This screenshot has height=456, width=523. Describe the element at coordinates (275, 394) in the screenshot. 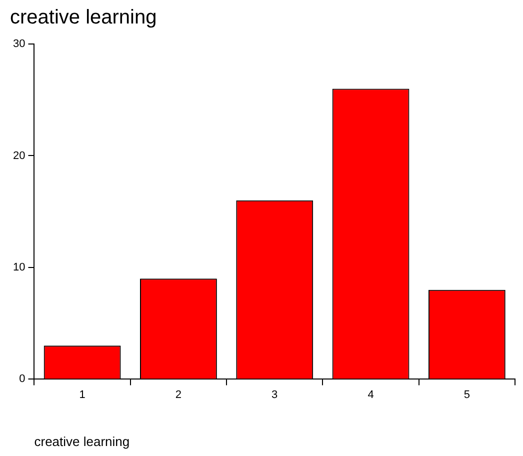

I see `x-tick-label: 3` at that location.